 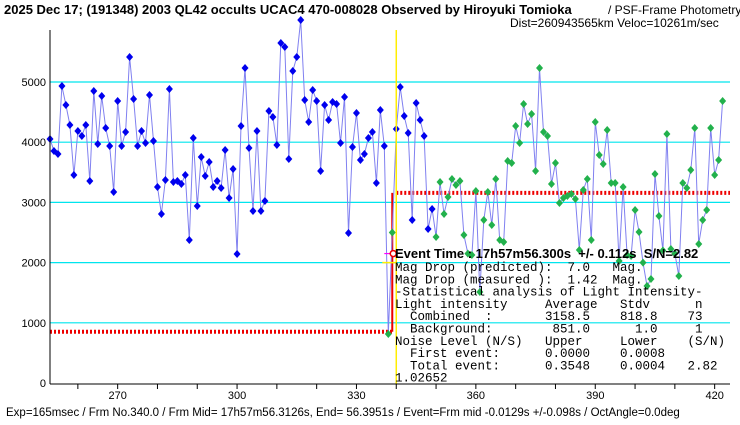 What do you see at coordinates (34, 83) in the screenshot?
I see `y-tick-label: 5000` at bounding box center [34, 83].